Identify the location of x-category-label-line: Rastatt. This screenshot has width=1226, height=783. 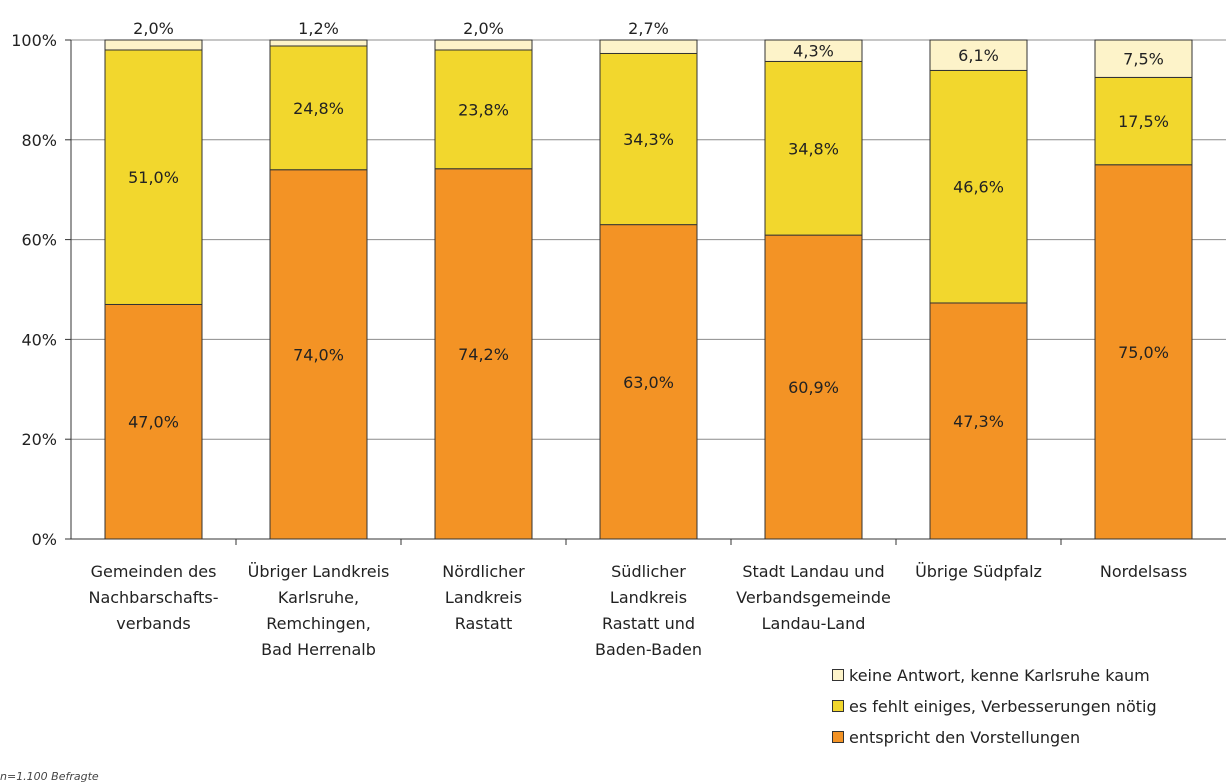
(484, 623).